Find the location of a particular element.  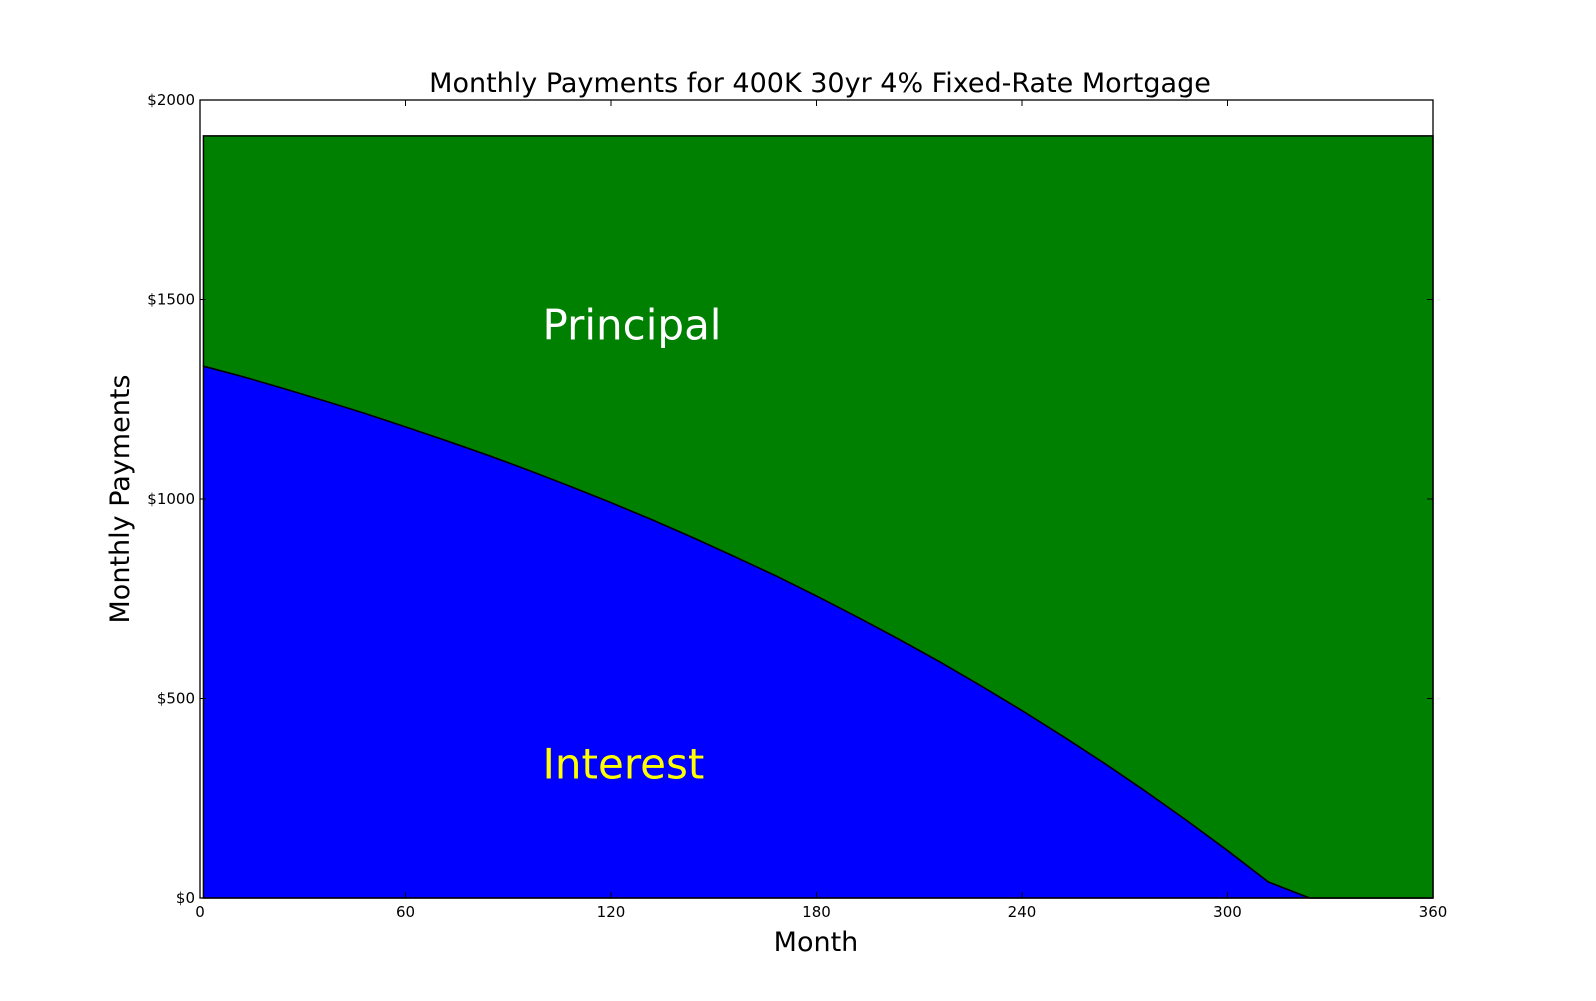

annotations: Principal Interest is located at coordinates (632, 544).